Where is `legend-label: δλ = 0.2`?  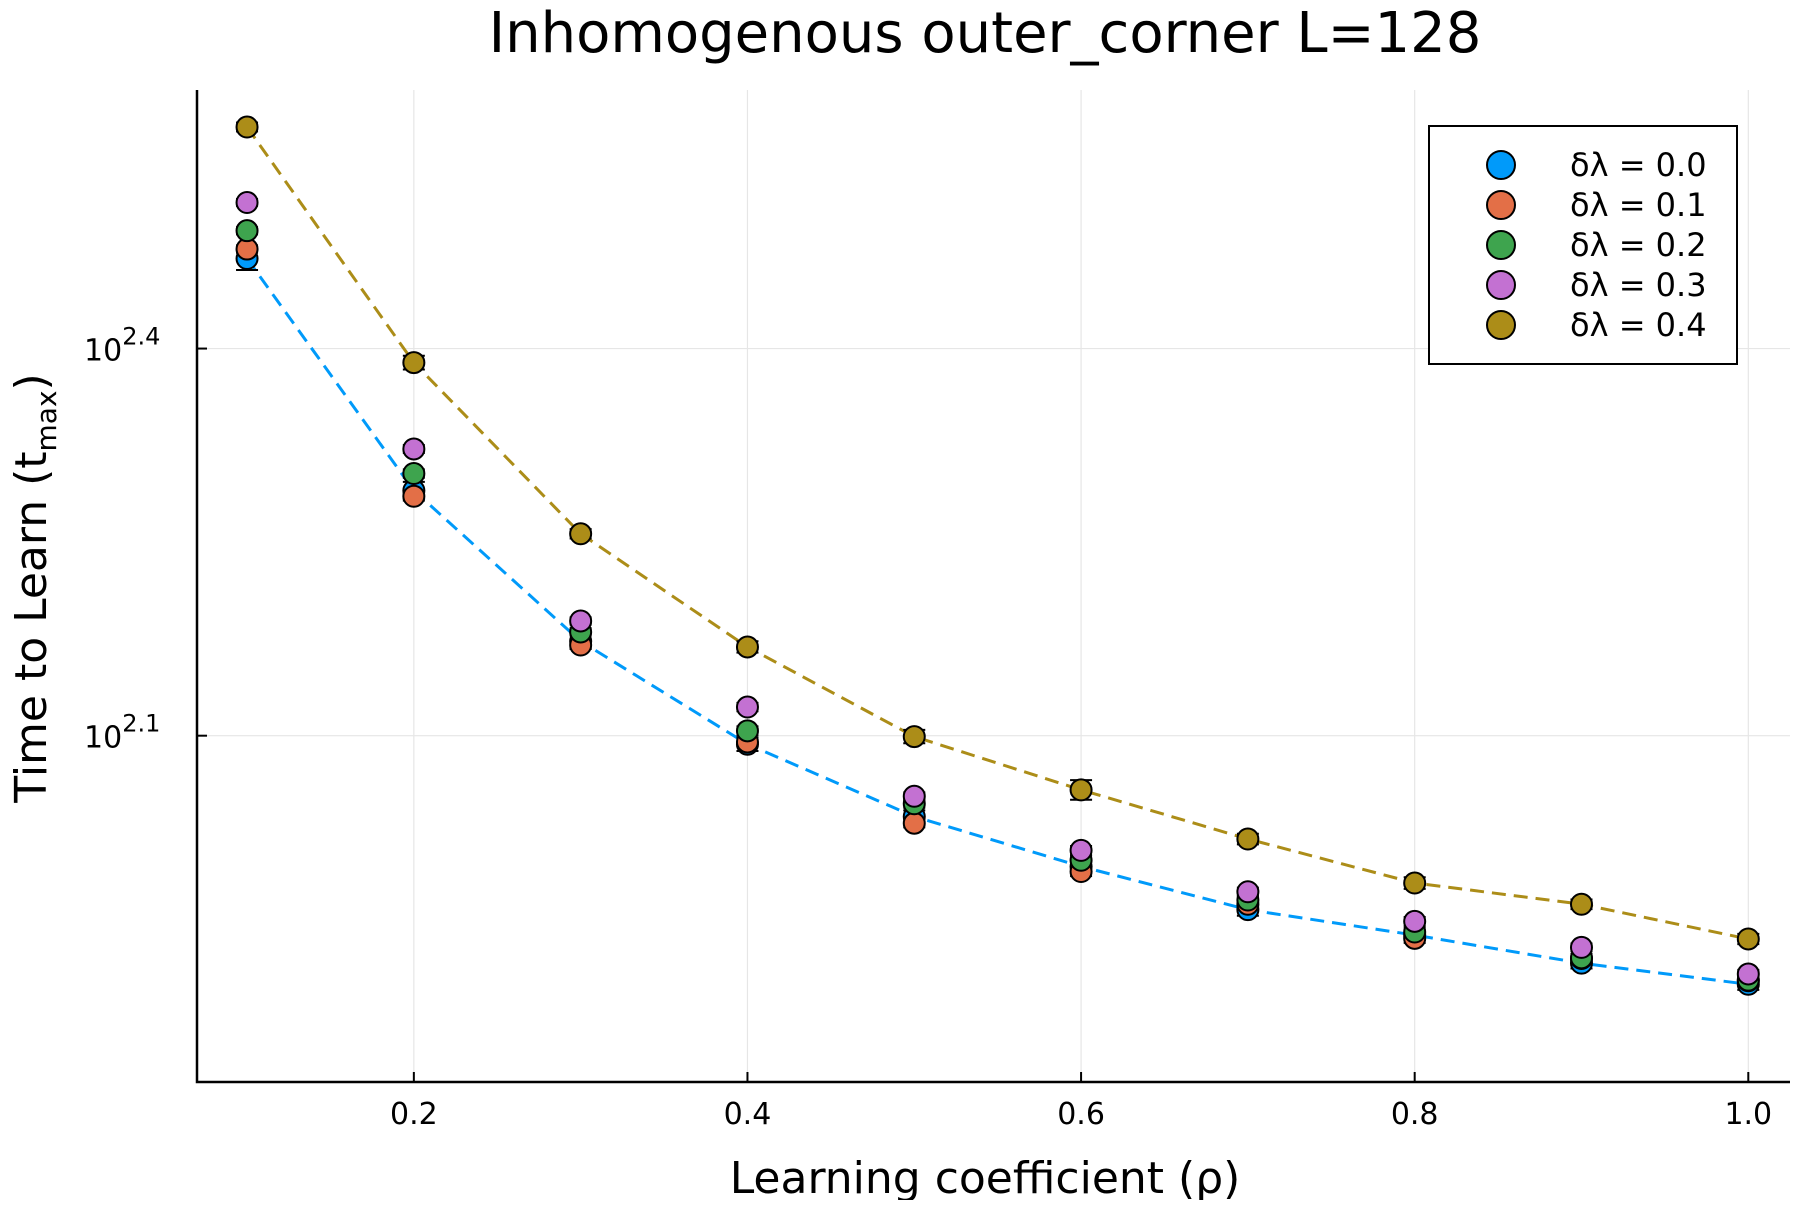 legend-label: δλ = 0.2 is located at coordinates (1638, 245).